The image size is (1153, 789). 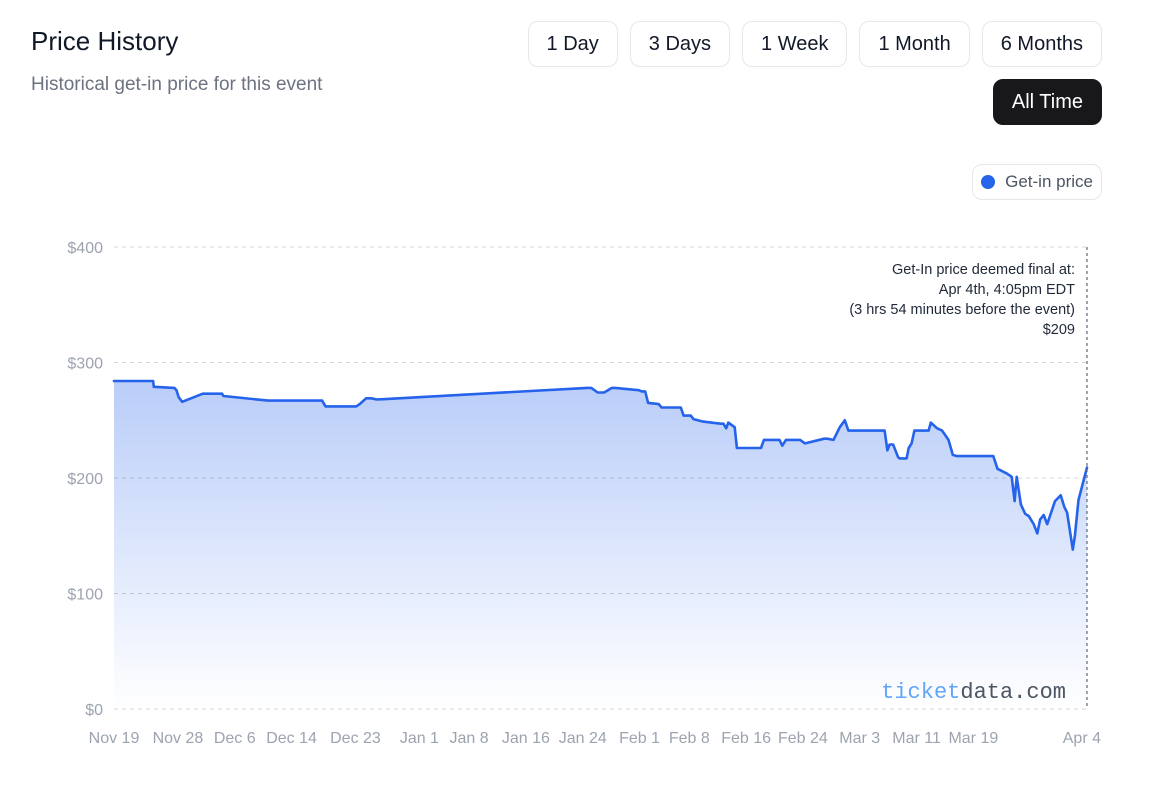 I want to click on x-tick-label: Dec 6, so click(x=235, y=738).